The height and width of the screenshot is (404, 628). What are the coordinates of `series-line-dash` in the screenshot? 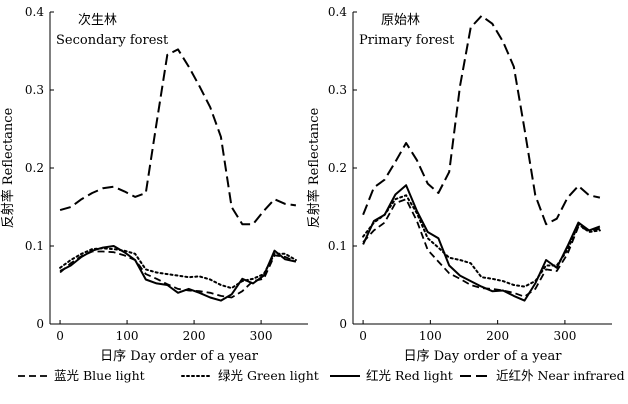 It's located at (481, 248).